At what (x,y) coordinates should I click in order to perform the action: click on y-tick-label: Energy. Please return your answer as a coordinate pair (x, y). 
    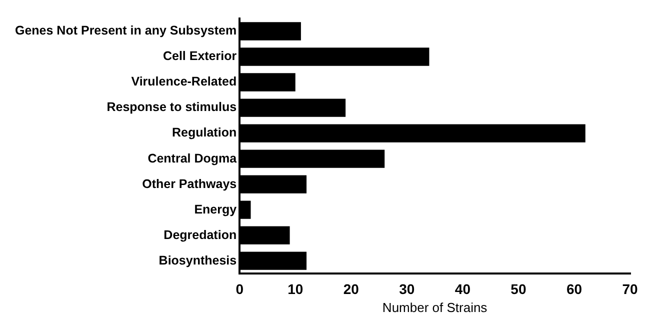
    Looking at the image, I should click on (215, 209).